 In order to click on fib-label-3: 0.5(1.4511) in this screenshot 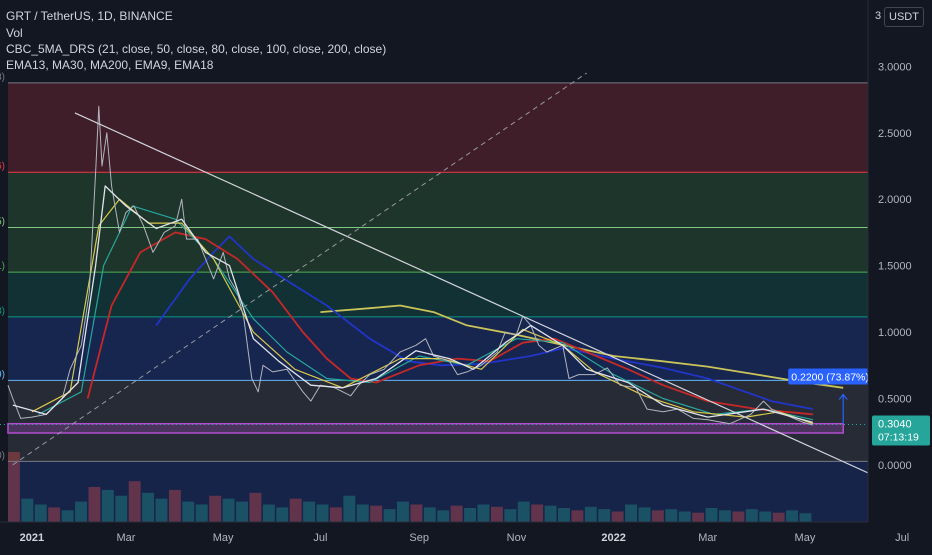, I will do `click(2, 266)`.